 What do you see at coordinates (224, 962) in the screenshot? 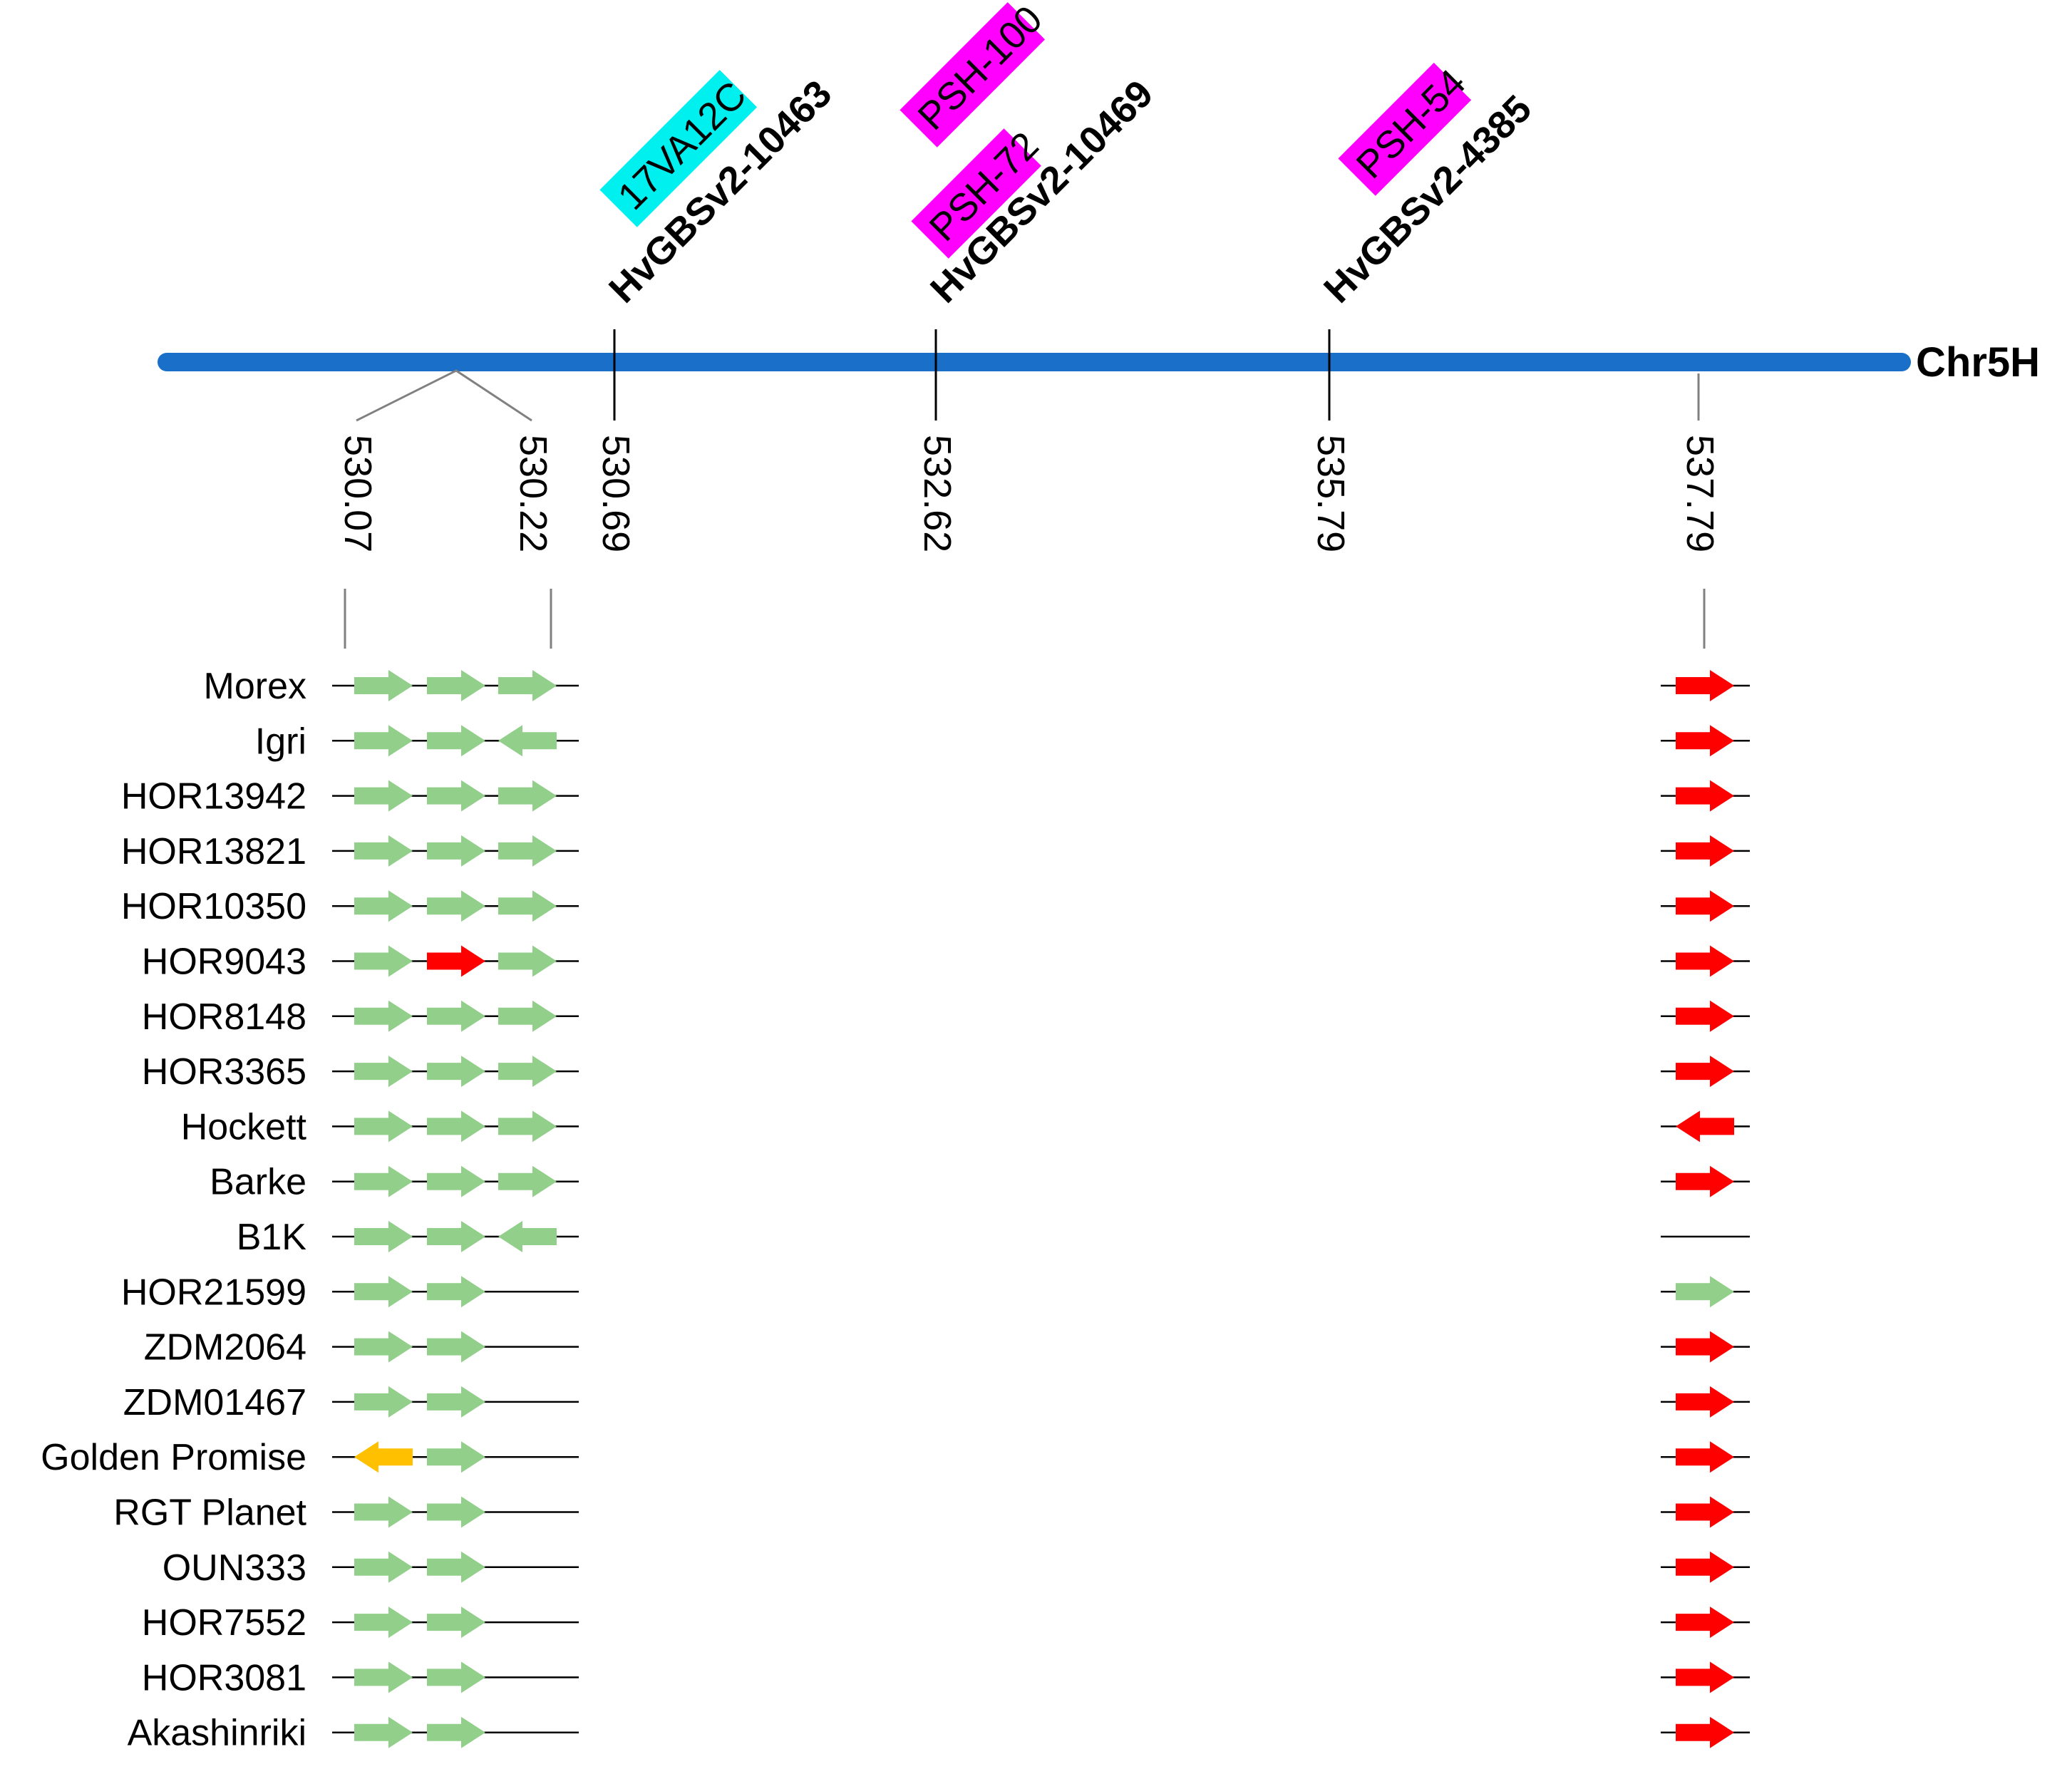
I see `accession-label: HOR9043` at bounding box center [224, 962].